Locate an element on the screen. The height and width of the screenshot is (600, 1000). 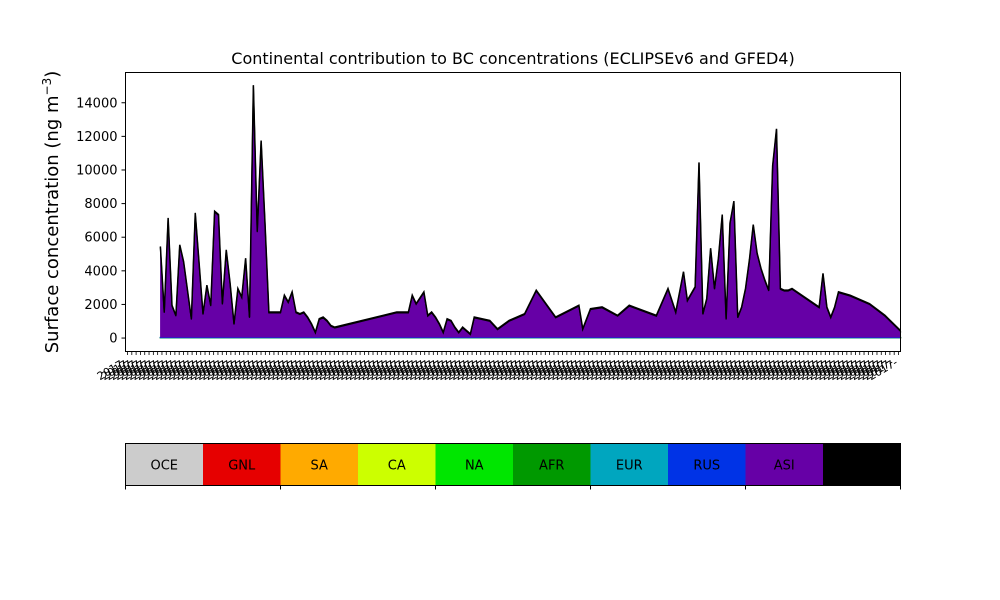
legend-swatch-na is located at coordinates (474, 464).